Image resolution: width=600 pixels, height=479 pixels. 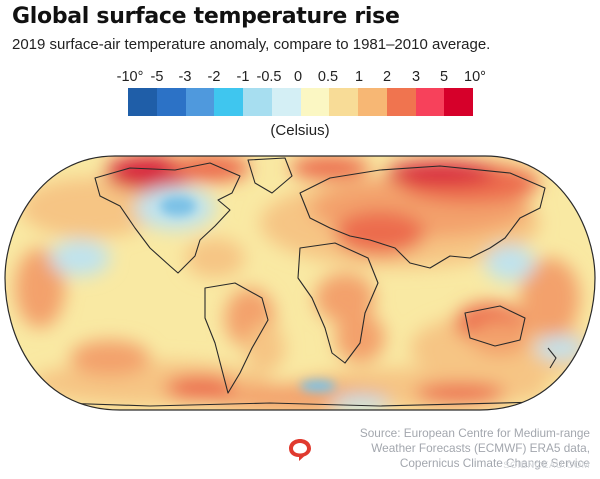 I want to click on south-america-outline, so click(x=236, y=338).